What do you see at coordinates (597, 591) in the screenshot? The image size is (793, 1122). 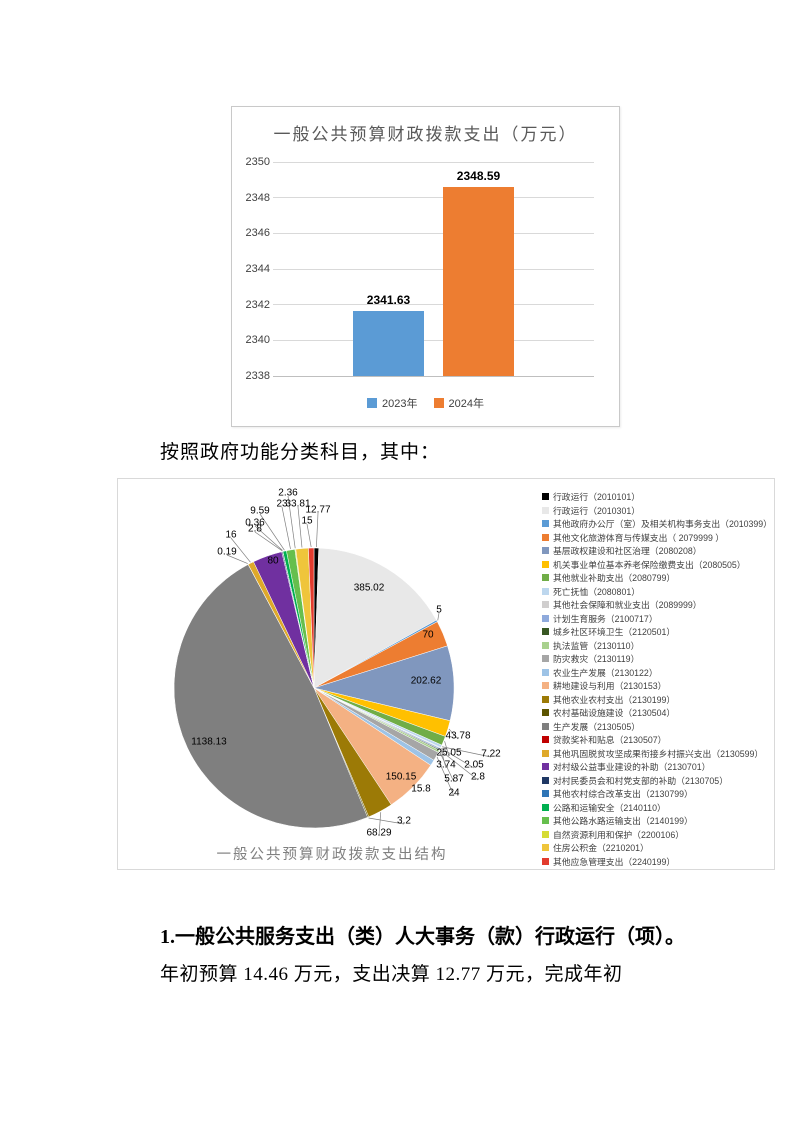 I see `legend-label: 死亡抚恤（2080801）` at bounding box center [597, 591].